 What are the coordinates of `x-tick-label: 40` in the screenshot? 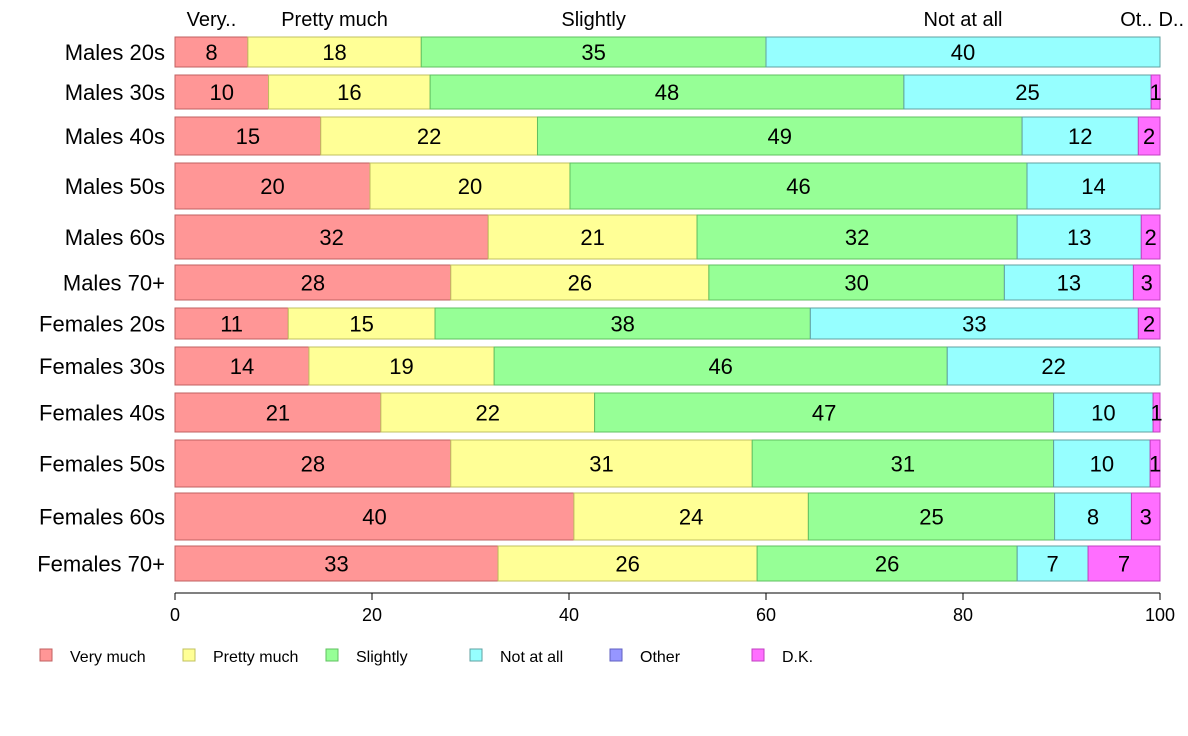 It's located at (569, 615).